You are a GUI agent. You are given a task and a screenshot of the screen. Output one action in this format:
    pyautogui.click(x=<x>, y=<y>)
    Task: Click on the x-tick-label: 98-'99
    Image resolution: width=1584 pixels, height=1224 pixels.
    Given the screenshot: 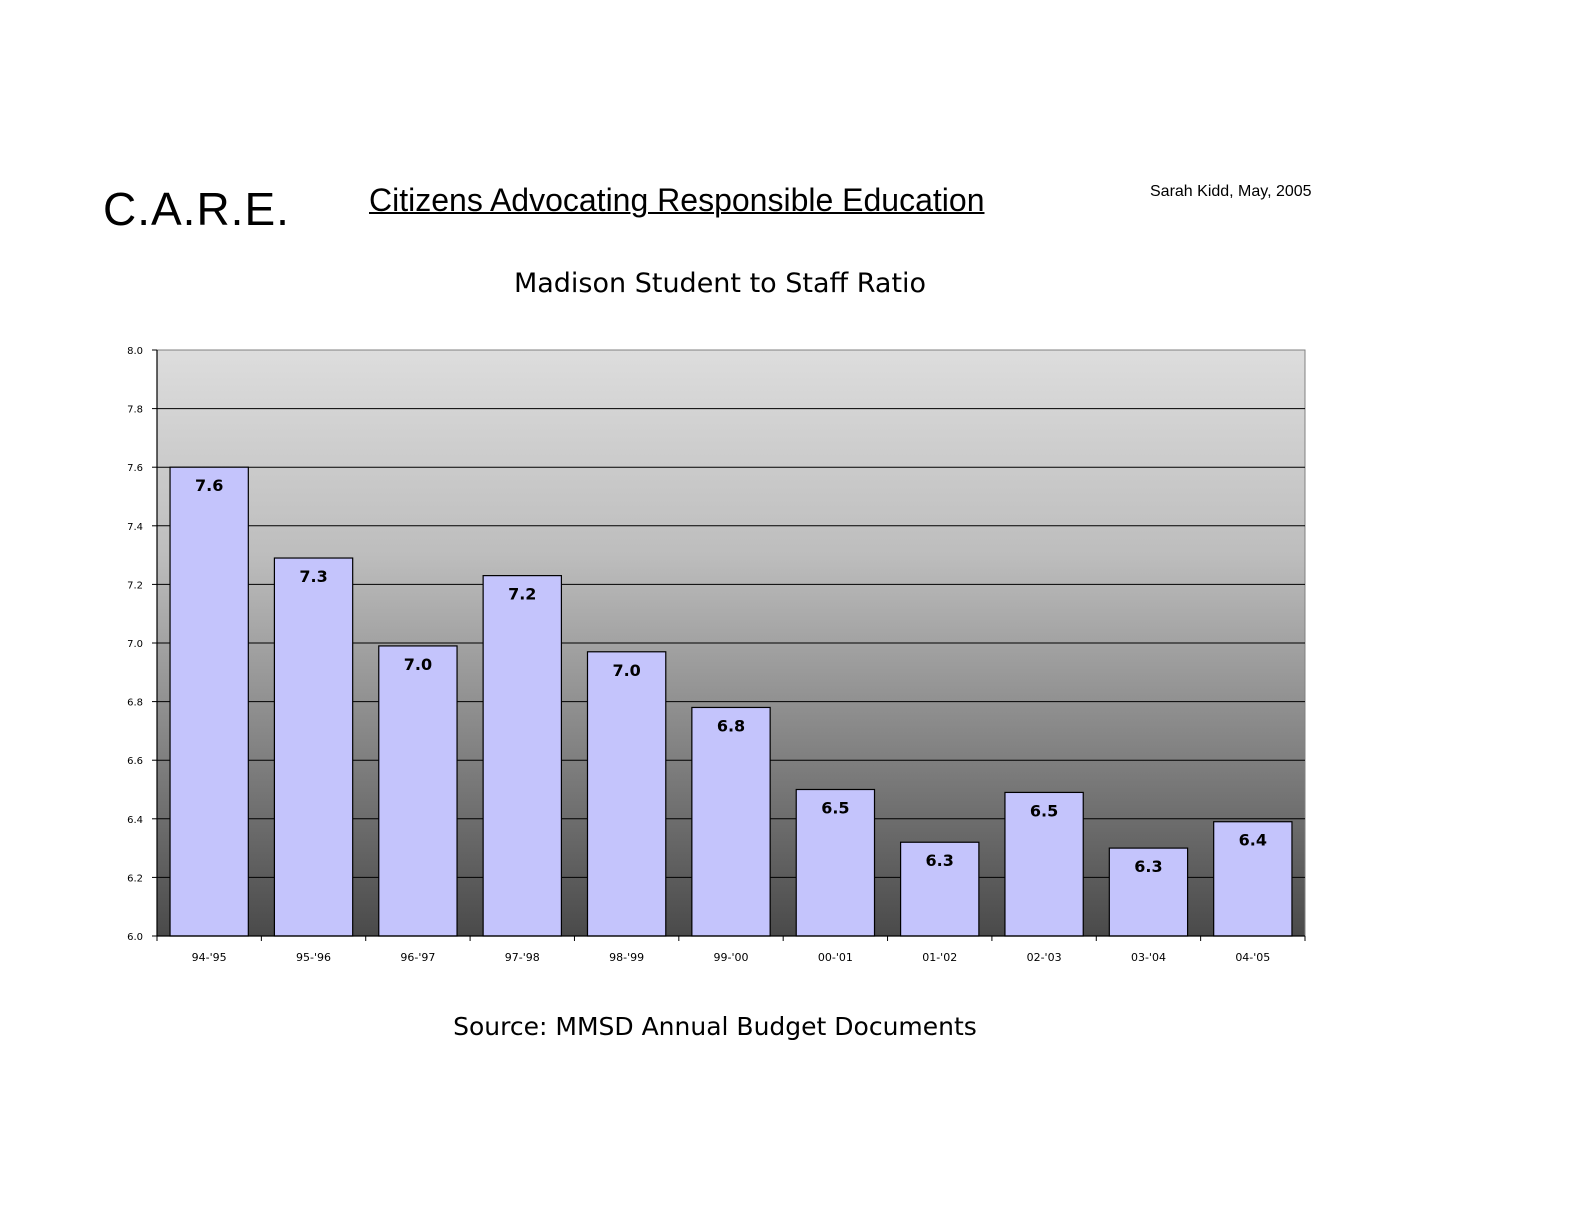 What is the action you would take?
    pyautogui.click(x=626, y=957)
    